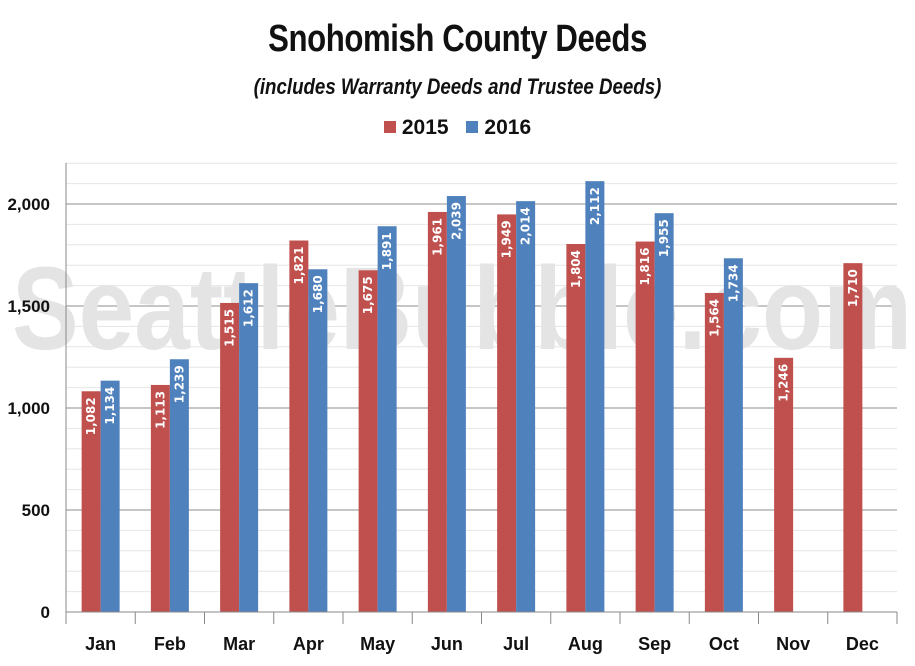 This screenshot has height=666, width=915. What do you see at coordinates (28, 408) in the screenshot?
I see `y-tick-label: 1,000` at bounding box center [28, 408].